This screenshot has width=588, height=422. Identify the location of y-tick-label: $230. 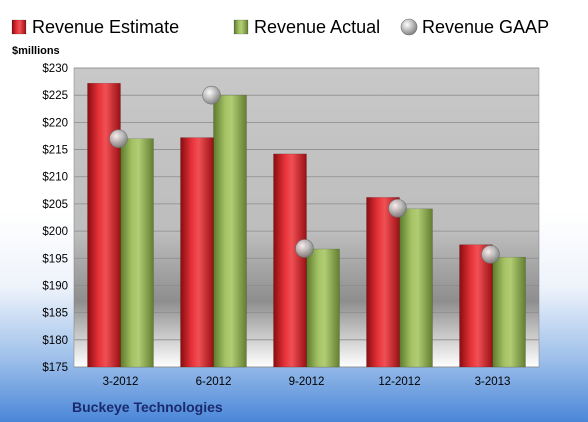
(55, 69).